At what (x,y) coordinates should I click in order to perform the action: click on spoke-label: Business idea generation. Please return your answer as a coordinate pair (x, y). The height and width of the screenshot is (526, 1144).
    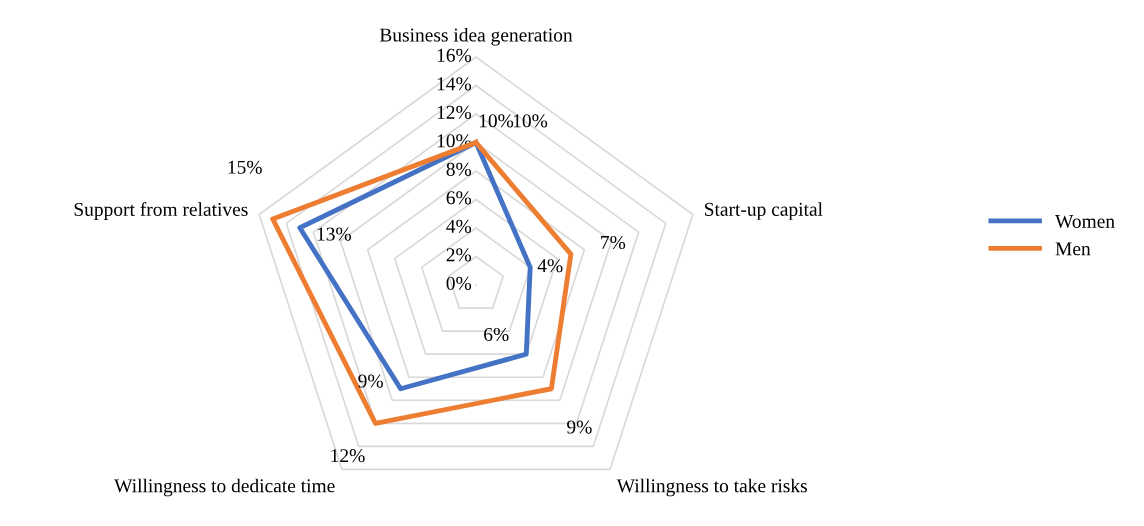
    Looking at the image, I should click on (476, 36).